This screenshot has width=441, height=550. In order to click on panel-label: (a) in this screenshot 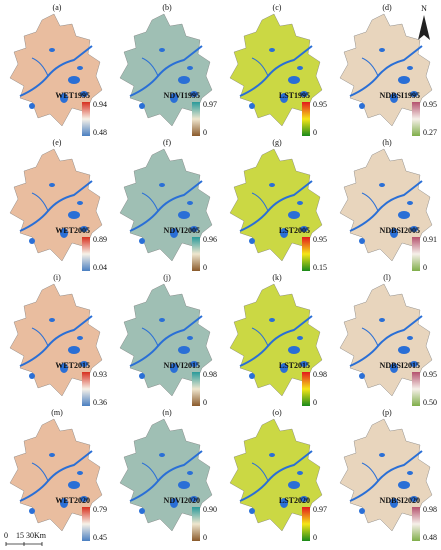, I will do `click(57, 7)`.